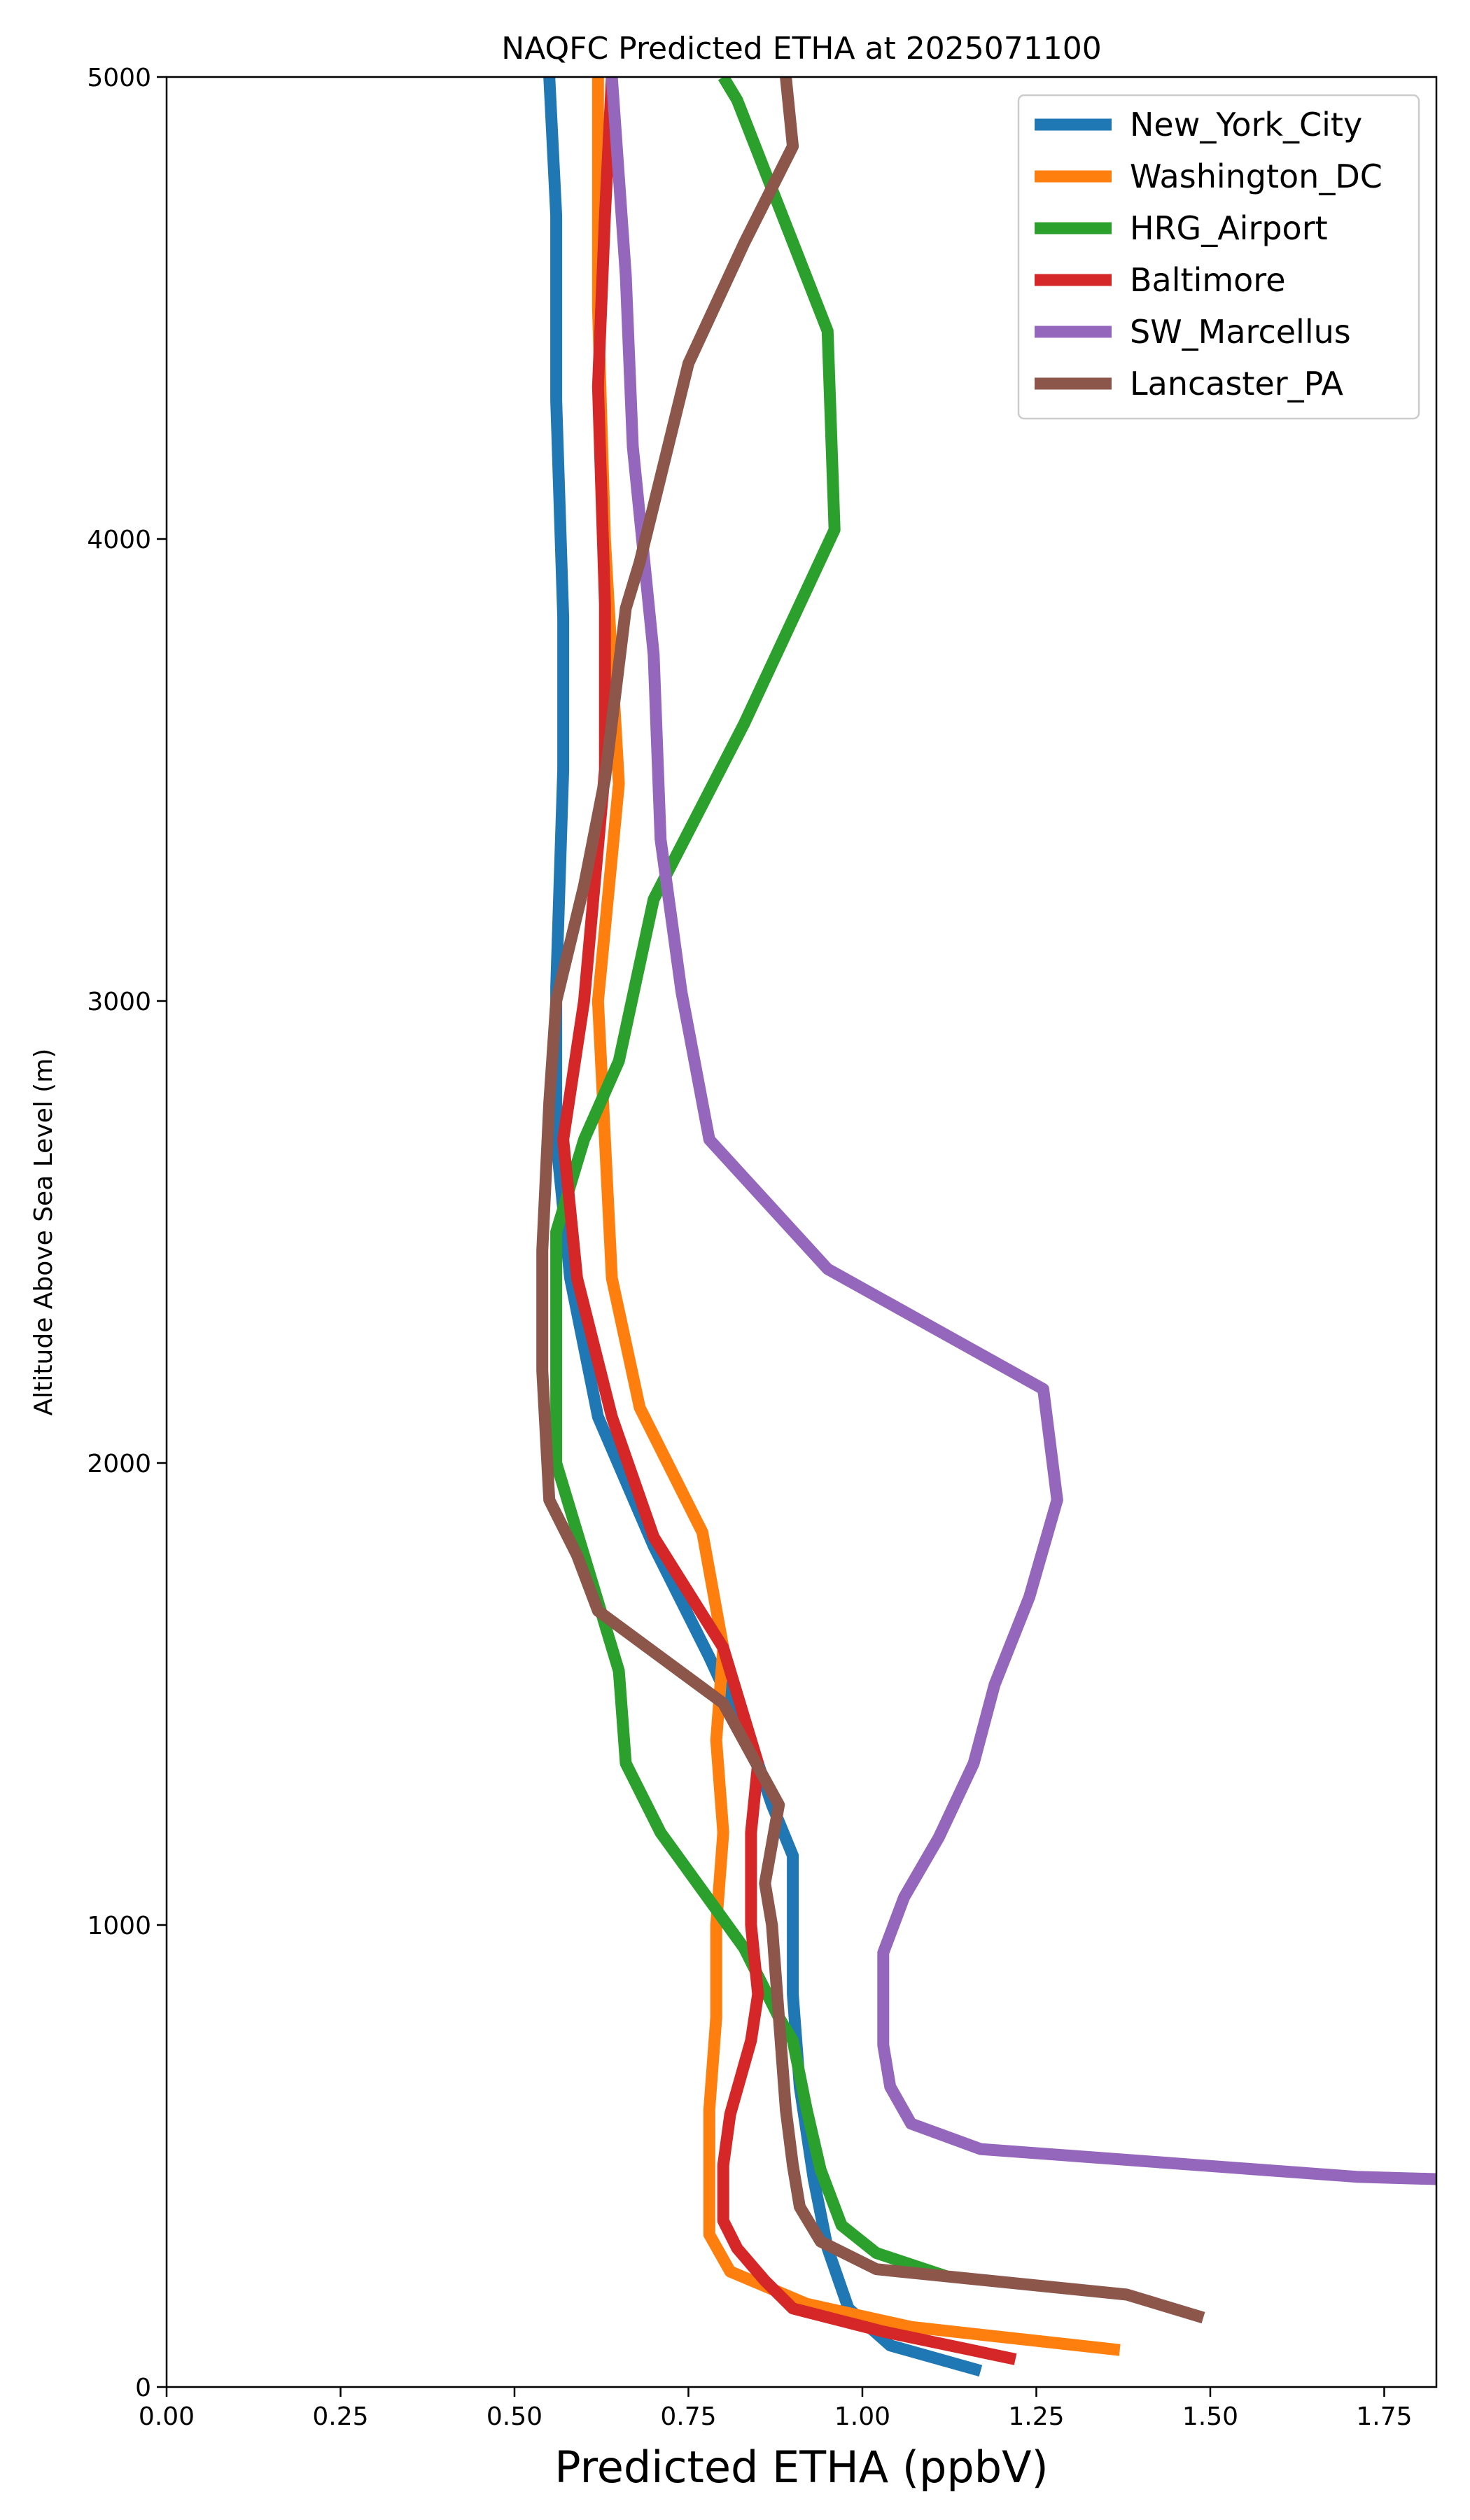 The height and width of the screenshot is (2520, 1470). Describe the element at coordinates (862, 2416) in the screenshot. I see `x-tick-label: 1.00` at that location.